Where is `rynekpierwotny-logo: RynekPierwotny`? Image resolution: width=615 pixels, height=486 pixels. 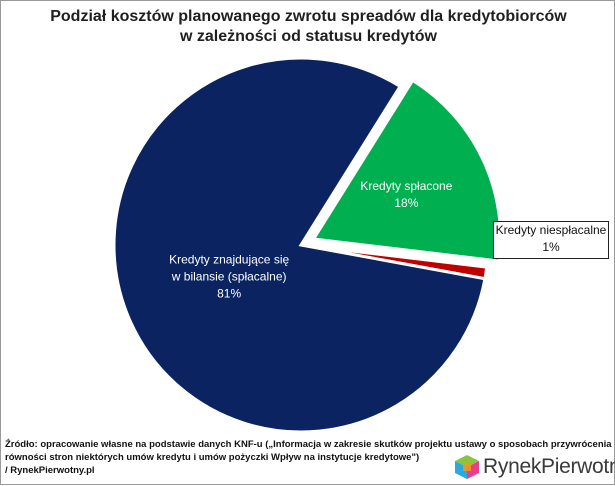
rynekpierwotny-logo: RynekPierwotny is located at coordinates (534, 467).